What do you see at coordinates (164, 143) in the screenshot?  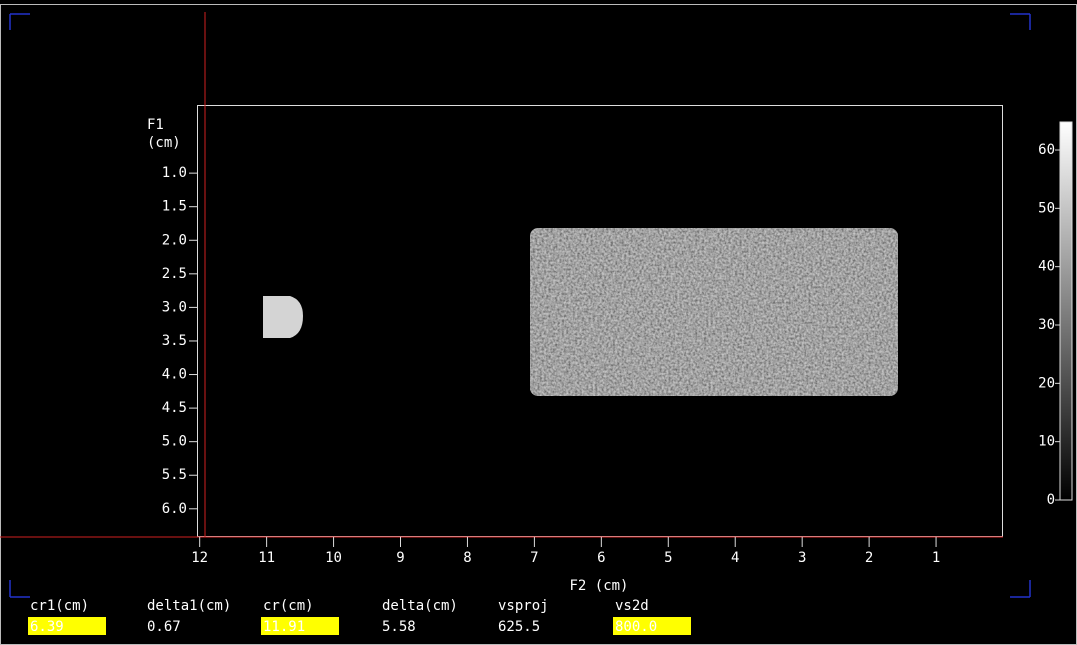 I see `y-axis-unit: (cm)` at bounding box center [164, 143].